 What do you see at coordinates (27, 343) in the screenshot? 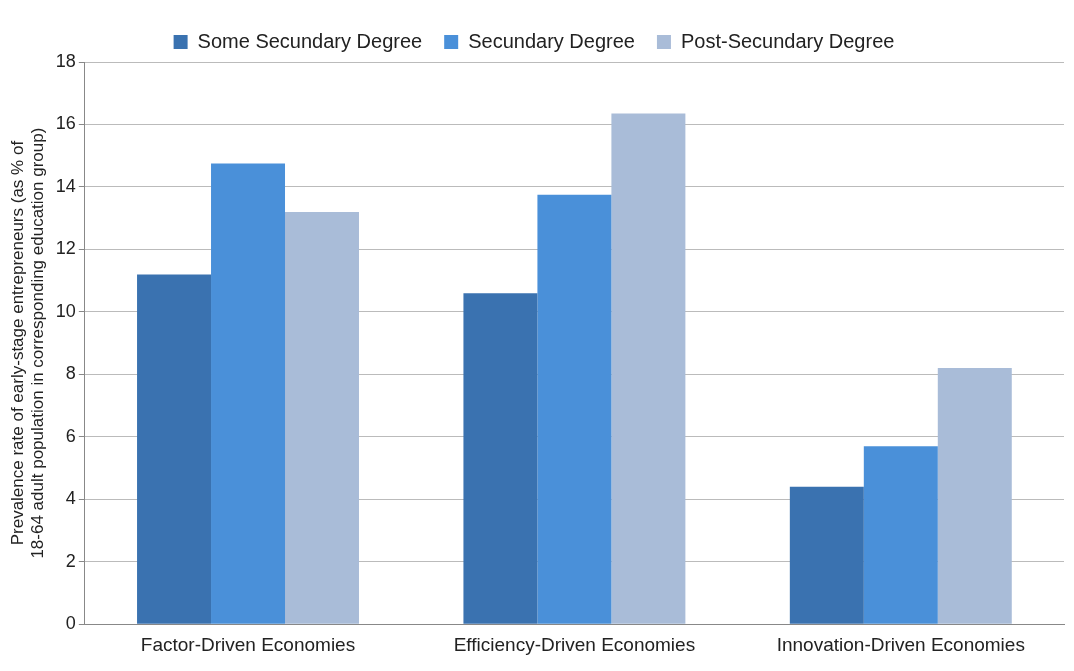
I see `y-axis-title: Prevalence rate of early-stage entrepreneurs (as % of 18-64 adult population in corresponding education group)` at bounding box center [27, 343].